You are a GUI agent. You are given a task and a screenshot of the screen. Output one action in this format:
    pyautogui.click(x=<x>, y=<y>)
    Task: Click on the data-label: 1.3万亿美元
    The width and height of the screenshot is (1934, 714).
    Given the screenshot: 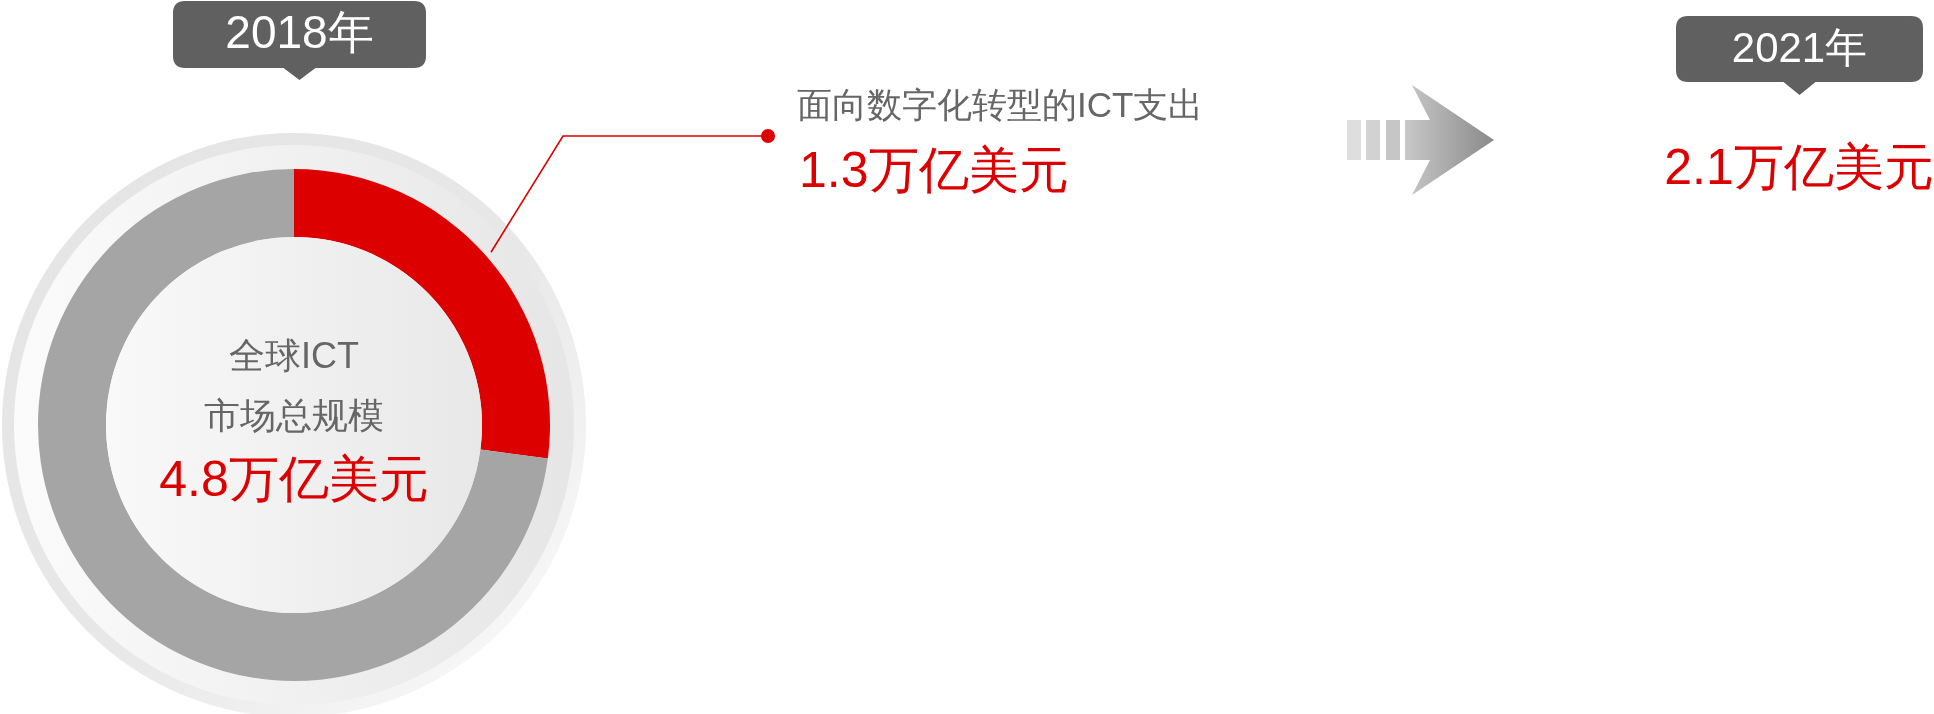 What is the action you would take?
    pyautogui.click(x=934, y=170)
    